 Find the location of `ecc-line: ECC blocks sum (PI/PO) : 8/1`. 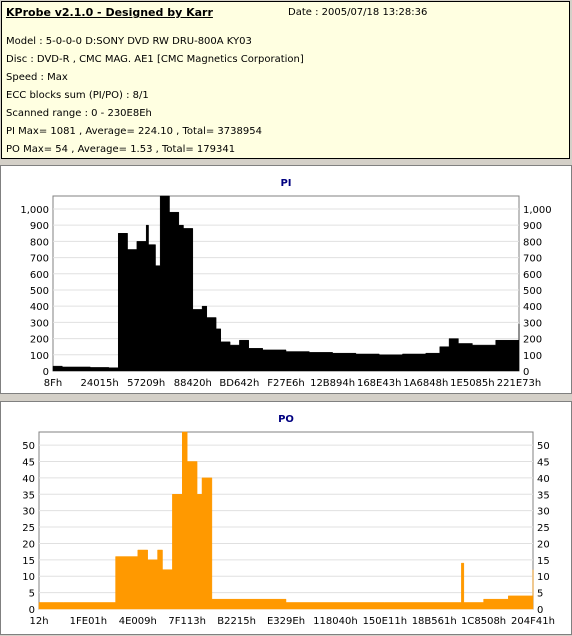

ecc-line: ECC blocks sum (PI/PO) : 8/1 is located at coordinates (77, 95).